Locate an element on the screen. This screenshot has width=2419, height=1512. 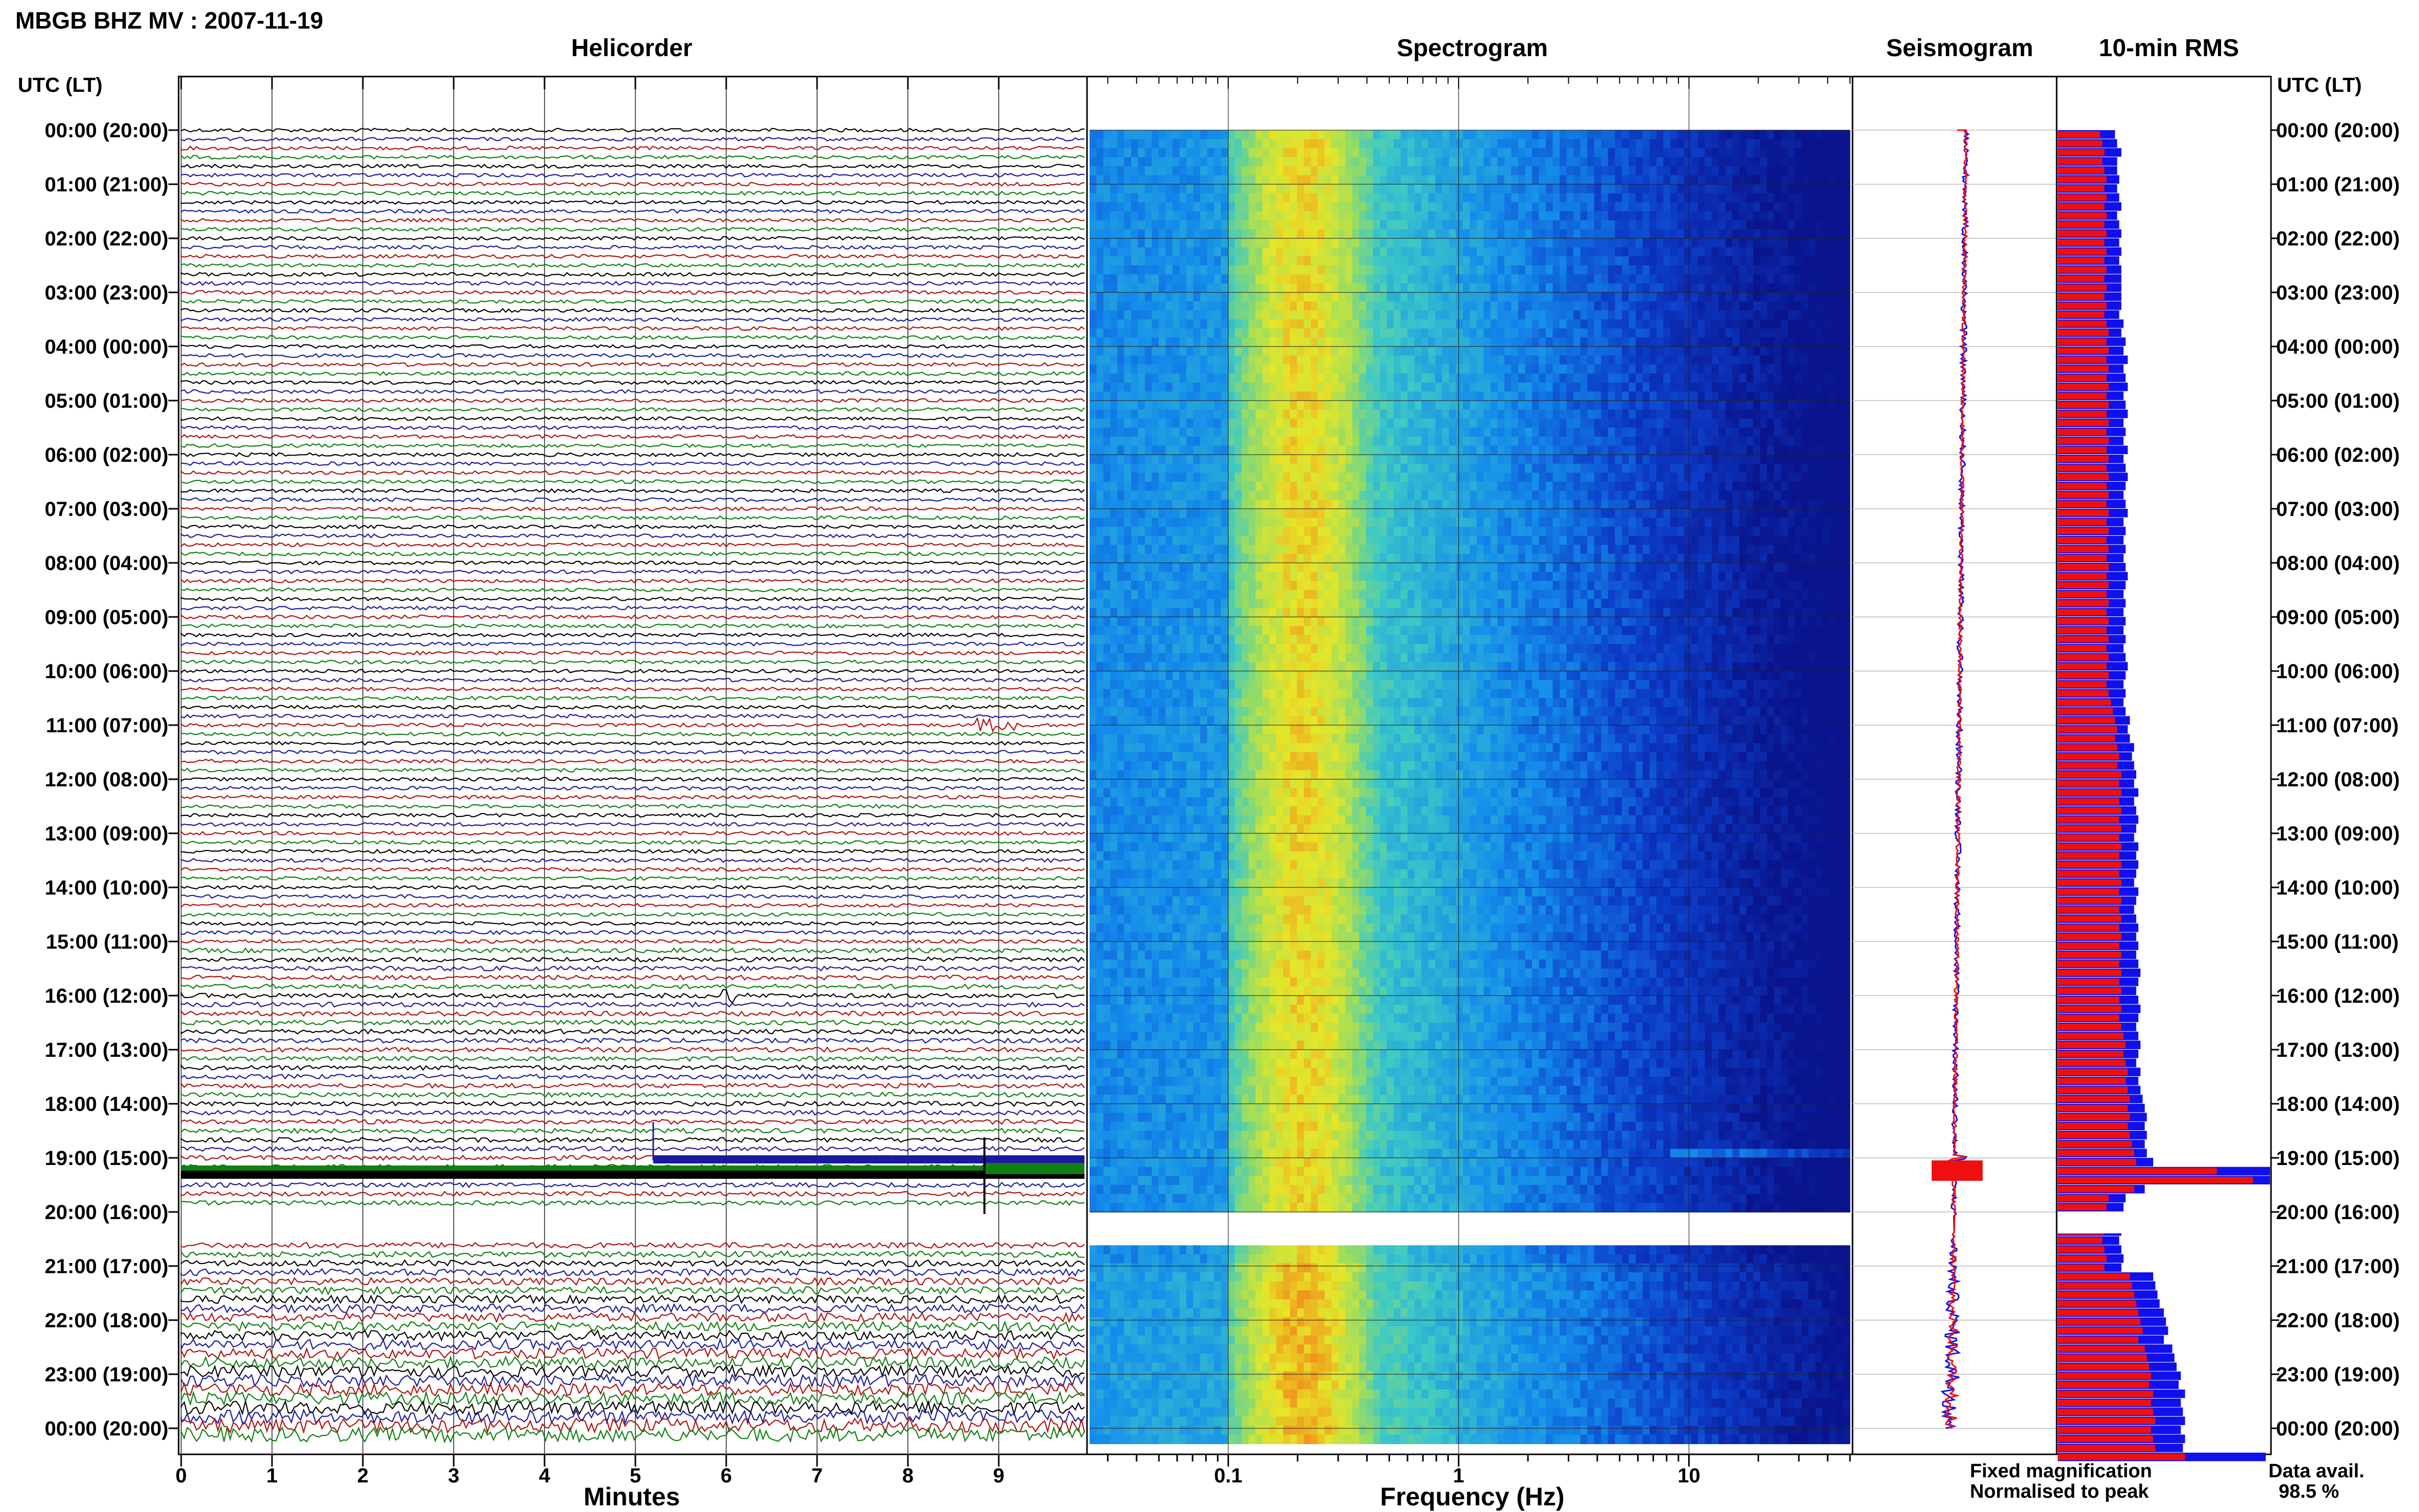
time-header-right: UTC (LT) is located at coordinates (2319, 85).